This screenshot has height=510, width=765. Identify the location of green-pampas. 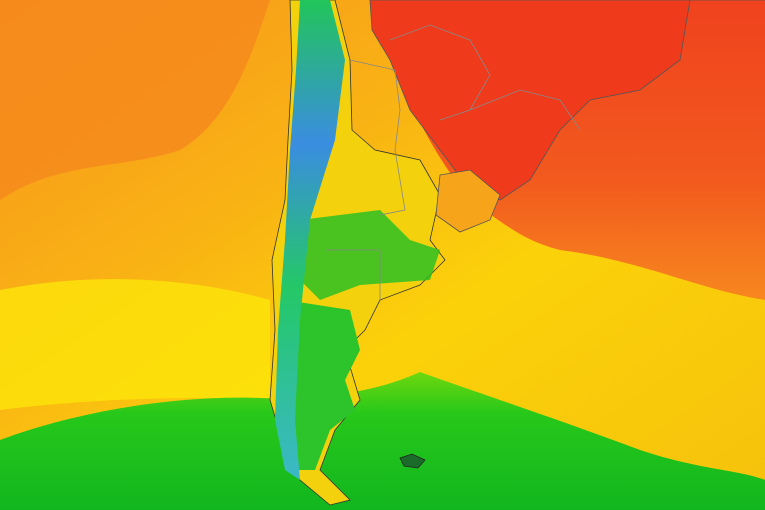
(370, 255).